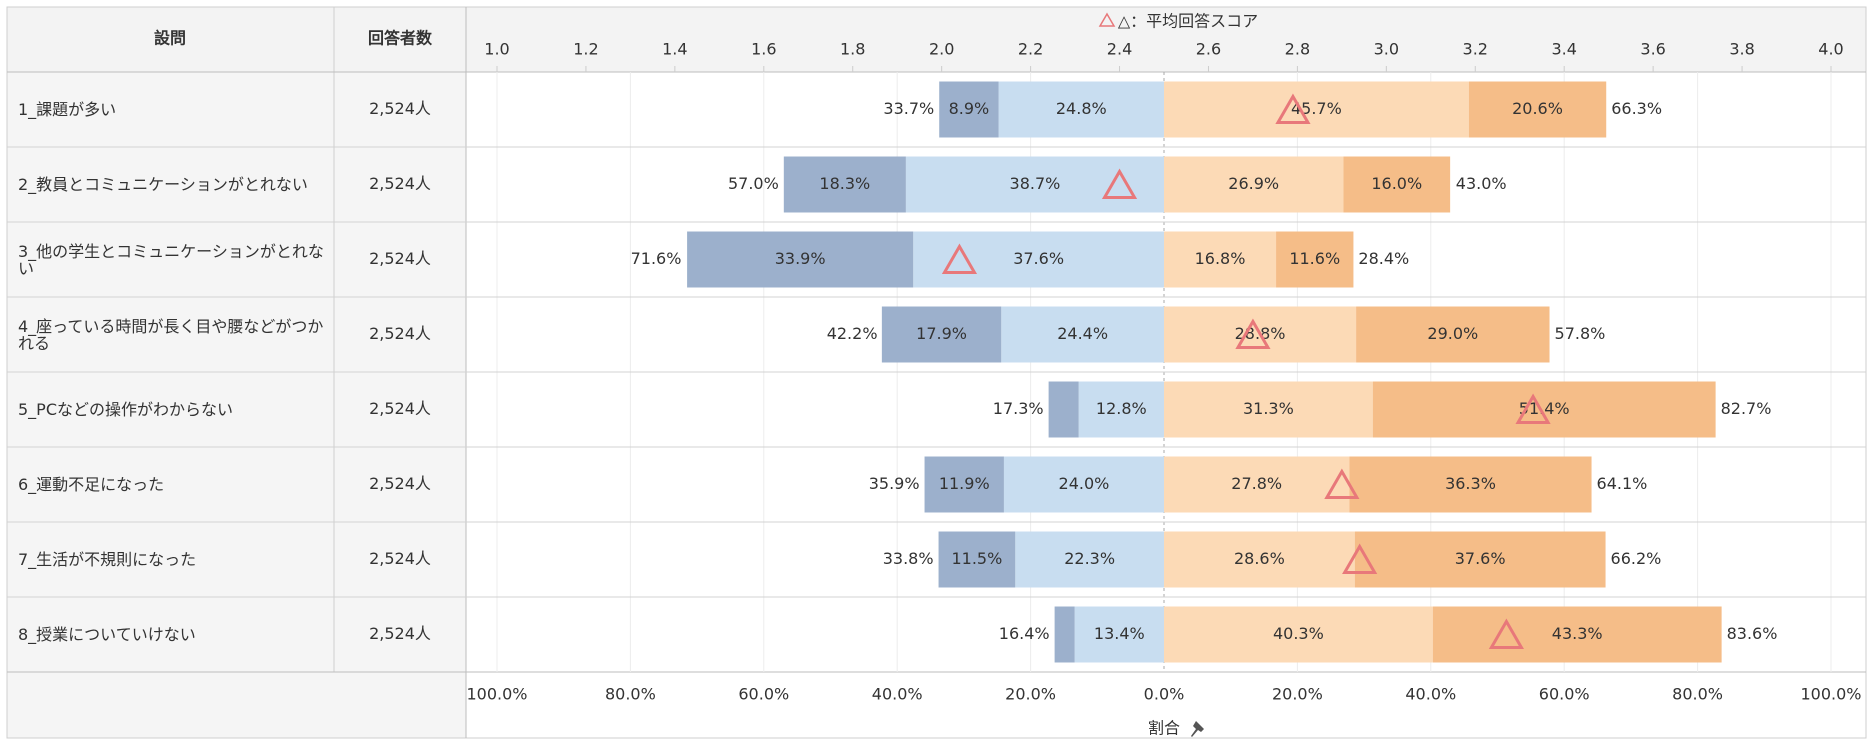  Describe the element at coordinates (1746, 408) in the screenshot. I see `total-label: 82.7%` at that location.